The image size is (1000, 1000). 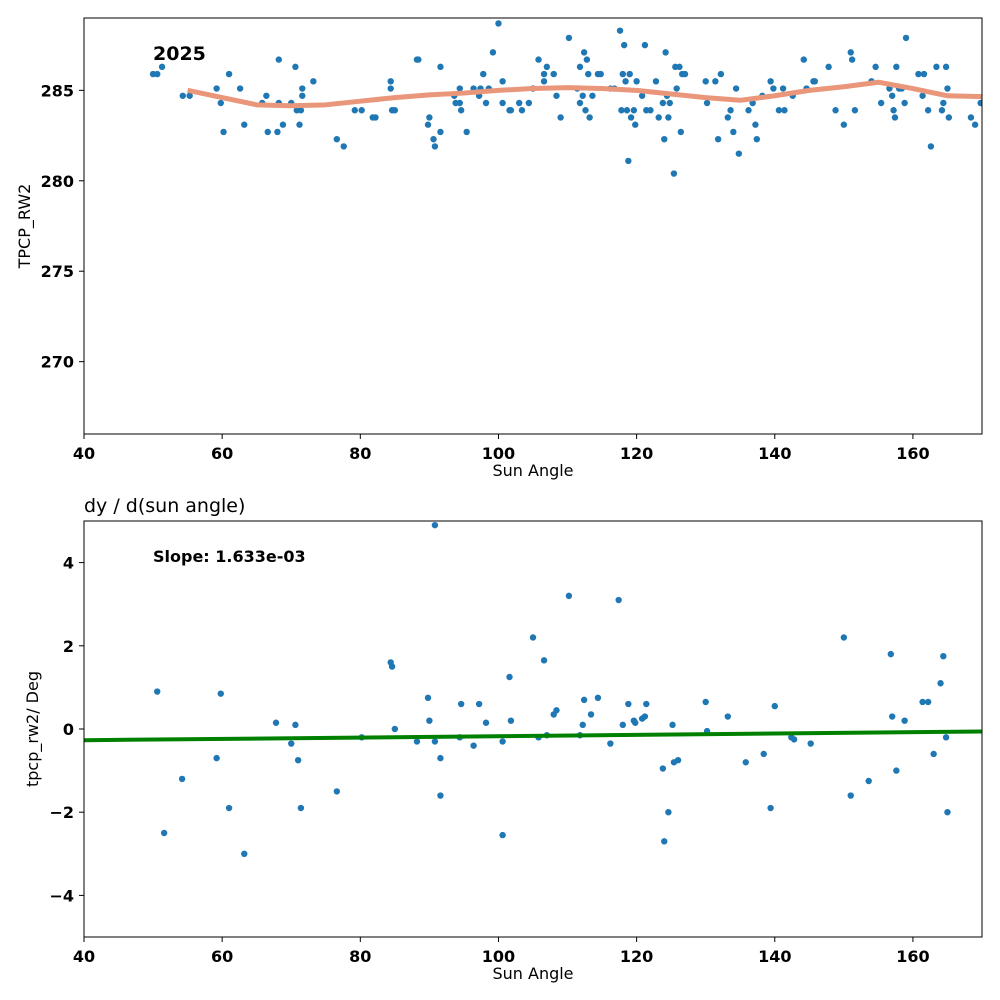 I want to click on x-tick-label: 120, so click(x=636, y=453).